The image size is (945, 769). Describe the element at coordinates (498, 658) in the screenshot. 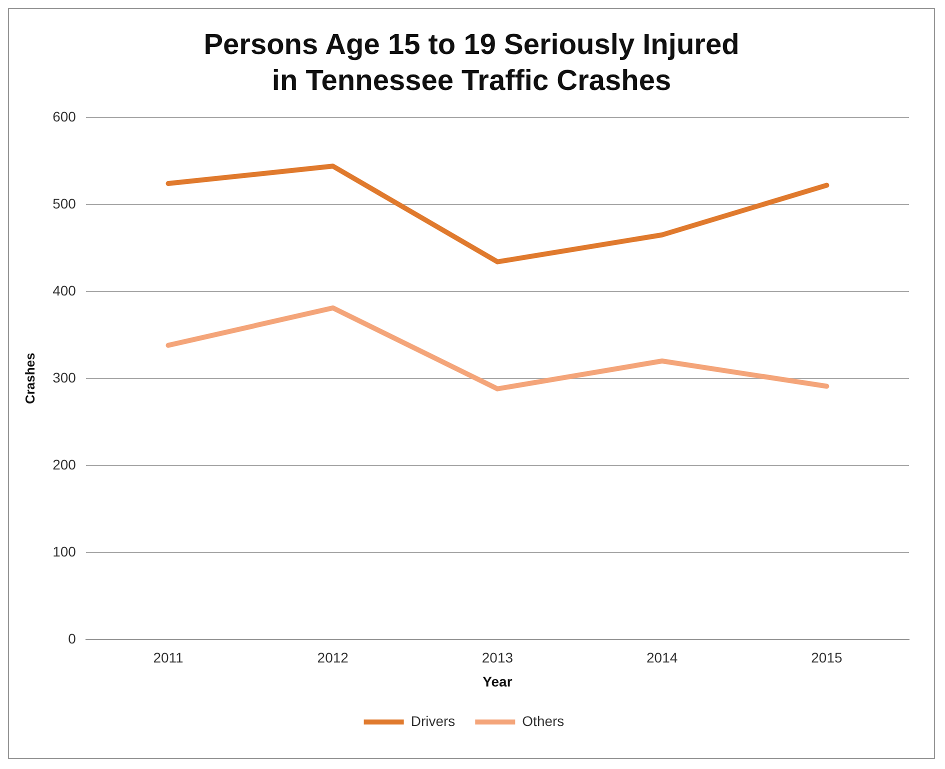

I see `x-tick-label: 2013` at that location.